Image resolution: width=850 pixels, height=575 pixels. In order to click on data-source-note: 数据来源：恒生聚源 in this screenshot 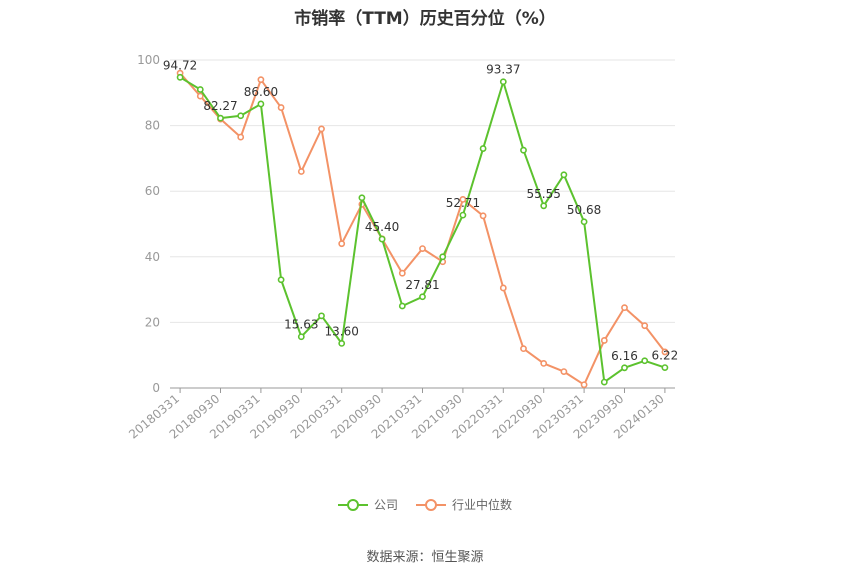, I will do `click(425, 557)`.